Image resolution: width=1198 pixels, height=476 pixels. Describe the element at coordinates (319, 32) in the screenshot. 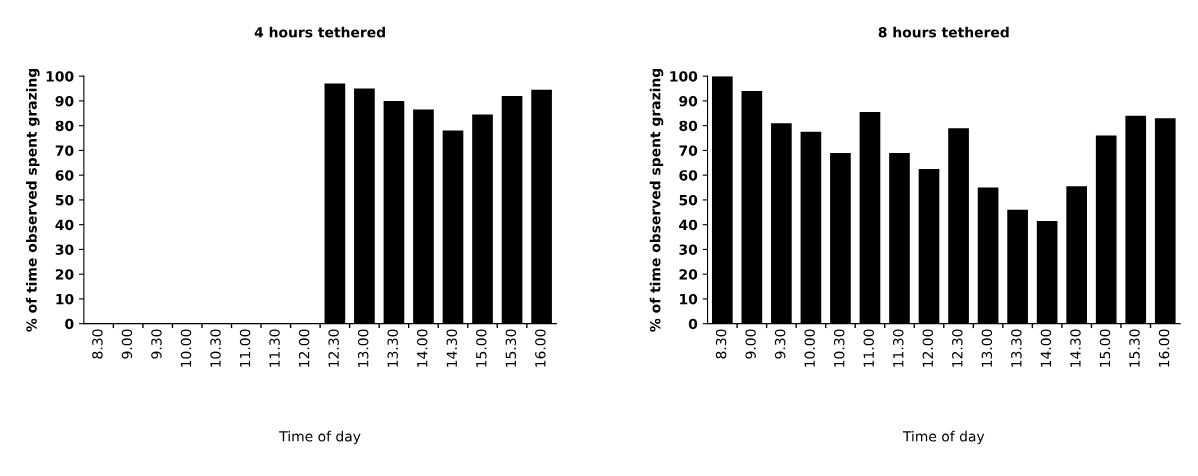

I see `chart-title: 4 hours tethered` at that location.